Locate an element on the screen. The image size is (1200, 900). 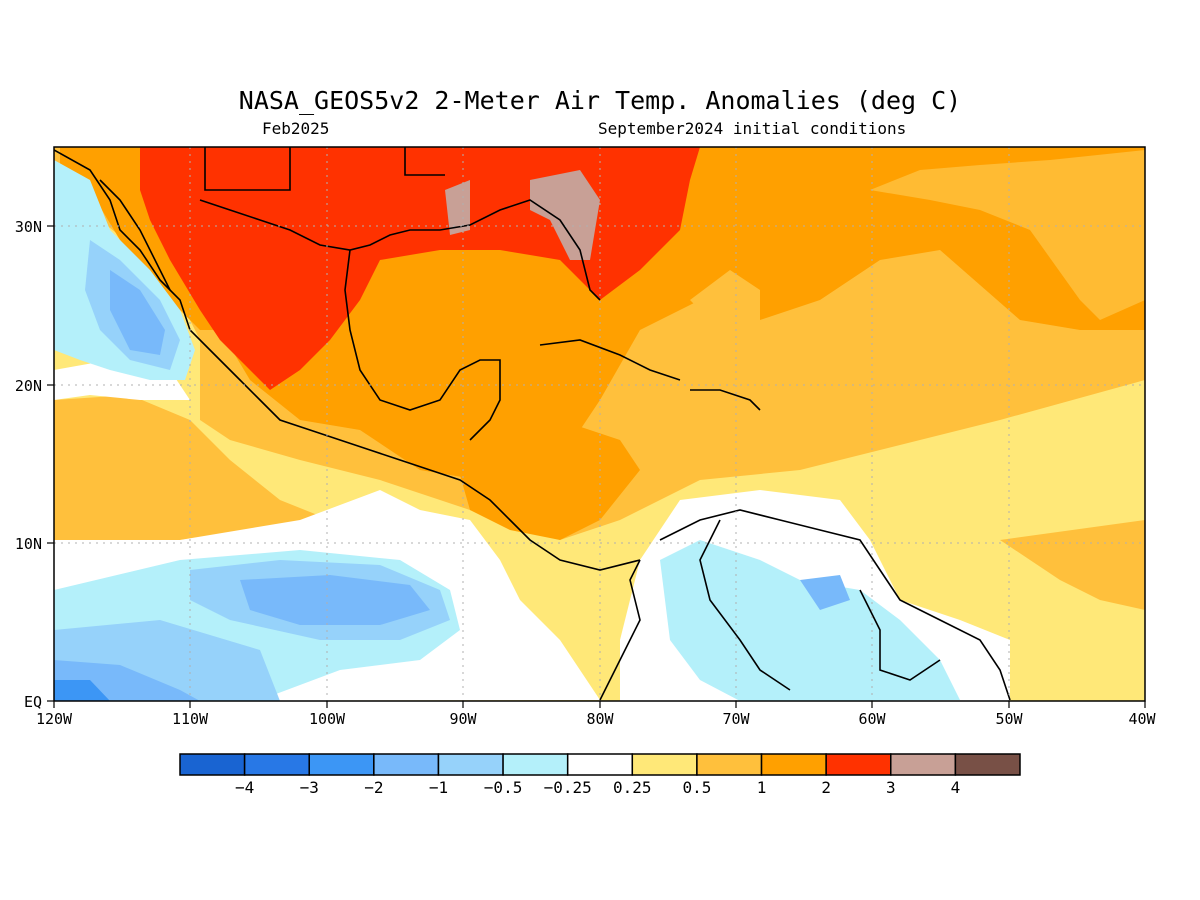
colorbar-label: 1 is located at coordinates (762, 787).